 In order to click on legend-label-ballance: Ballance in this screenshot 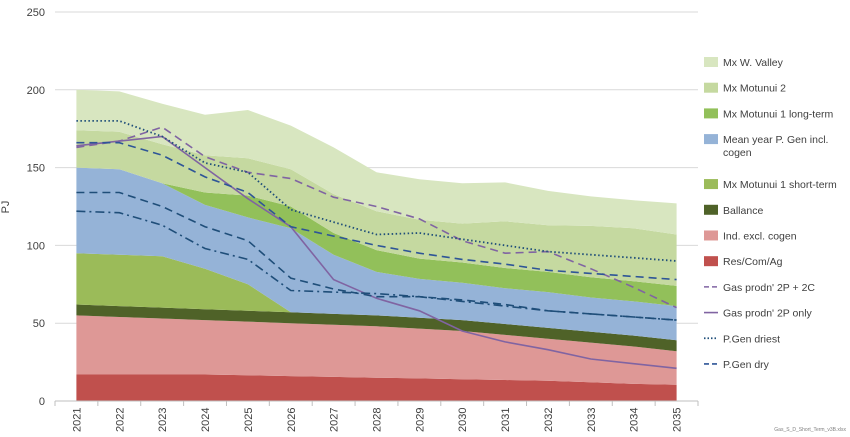, I will do `click(743, 211)`.